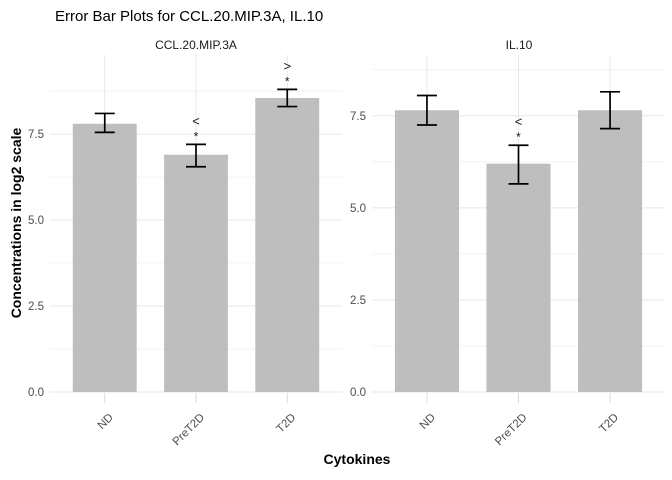  I want to click on facet-label-ccl20mip3a: CCL.20.MIP.3A, so click(196, 45).